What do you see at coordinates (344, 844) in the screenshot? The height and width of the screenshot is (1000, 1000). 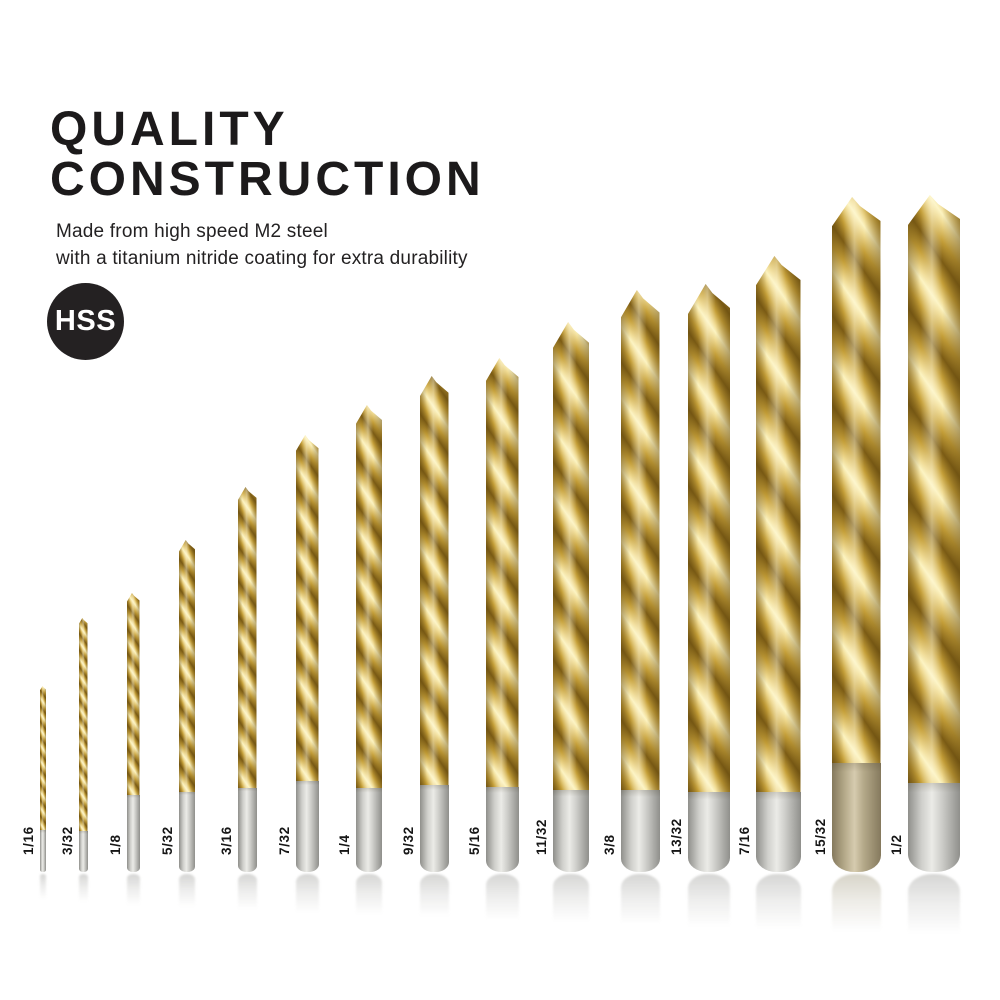 I see `bit-size-label: 1/4` at bounding box center [344, 844].